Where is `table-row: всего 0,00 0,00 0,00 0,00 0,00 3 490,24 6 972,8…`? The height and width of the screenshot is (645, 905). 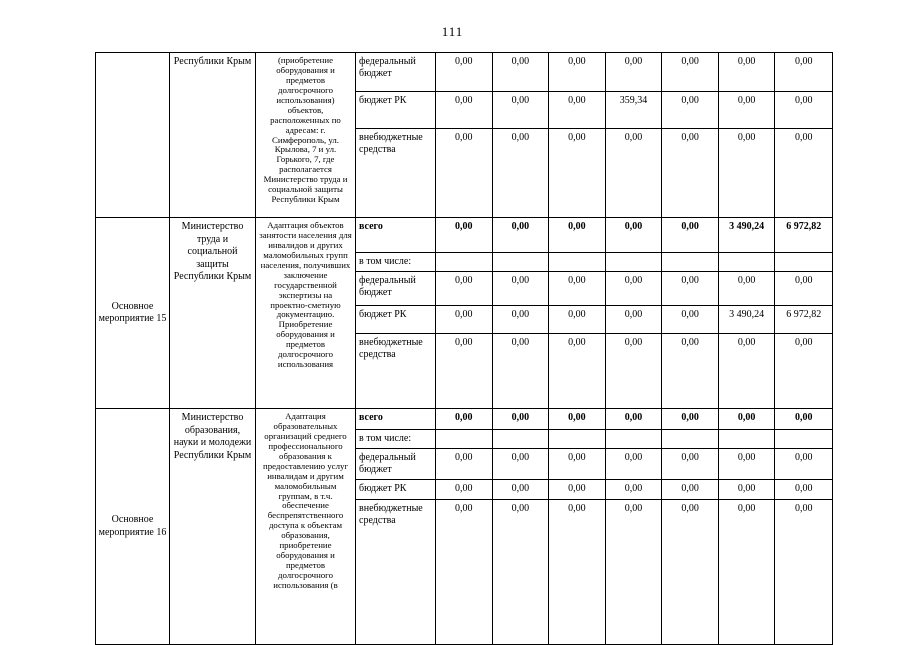 table-row: всего 0,00 0,00 0,00 0,00 0,00 3 490,24 6 972,8… is located at coordinates (594, 235).